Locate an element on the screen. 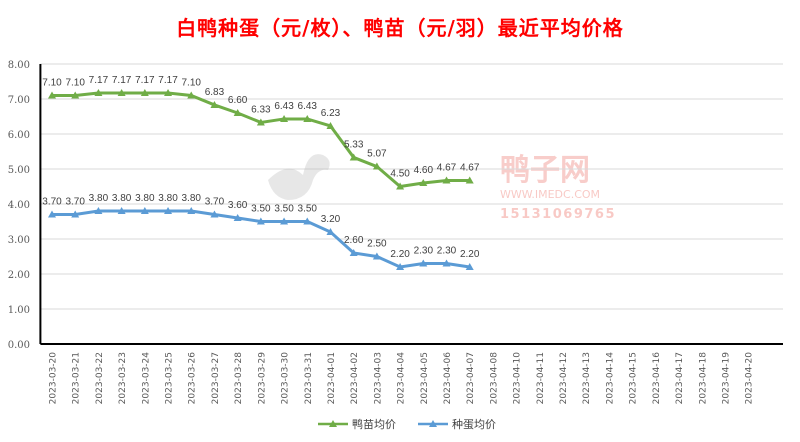  x-tick-label: 2023-04-02 is located at coordinates (355, 378).